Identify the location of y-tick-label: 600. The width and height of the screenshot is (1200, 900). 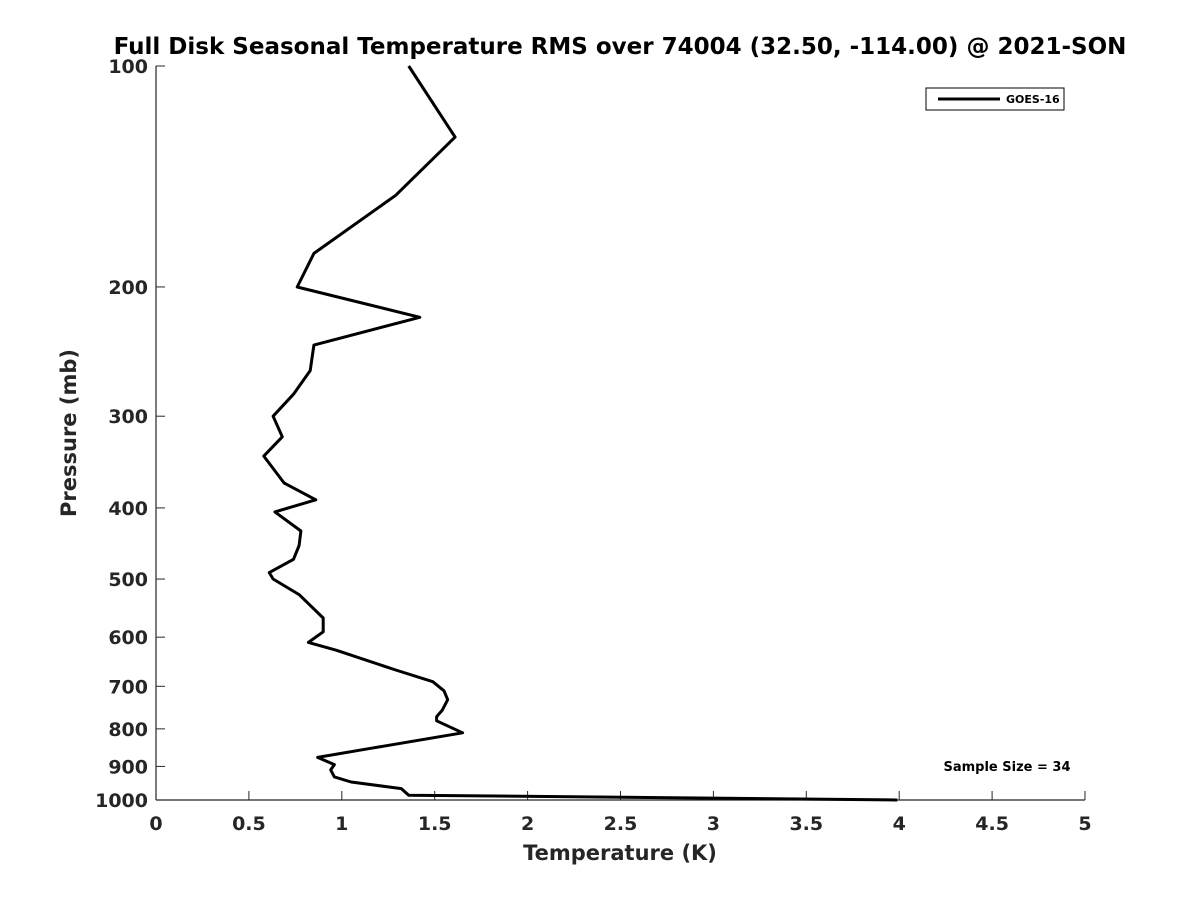
(128, 638).